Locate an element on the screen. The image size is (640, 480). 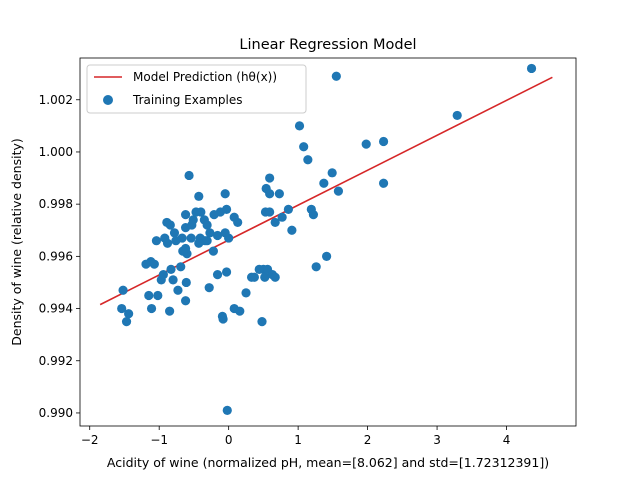
y-axis-ticks: 0.990 0.992 0.994 0.996 0.998 1.000 1.002 is located at coordinates (59, 256).